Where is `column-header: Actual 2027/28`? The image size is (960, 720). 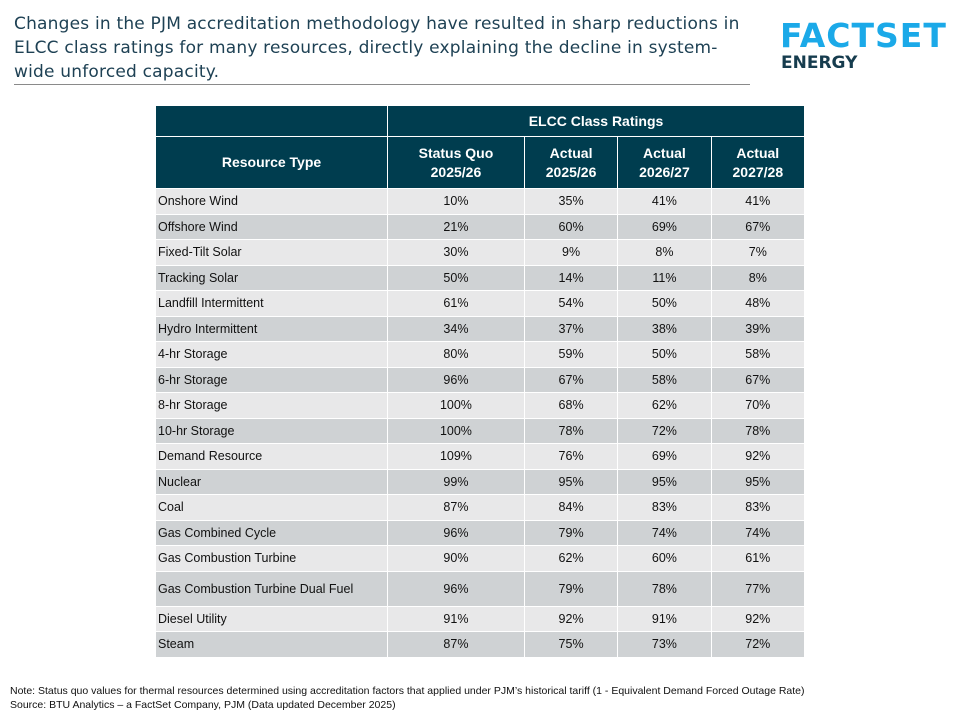
column-header: Actual 2027/28 is located at coordinates (758, 162).